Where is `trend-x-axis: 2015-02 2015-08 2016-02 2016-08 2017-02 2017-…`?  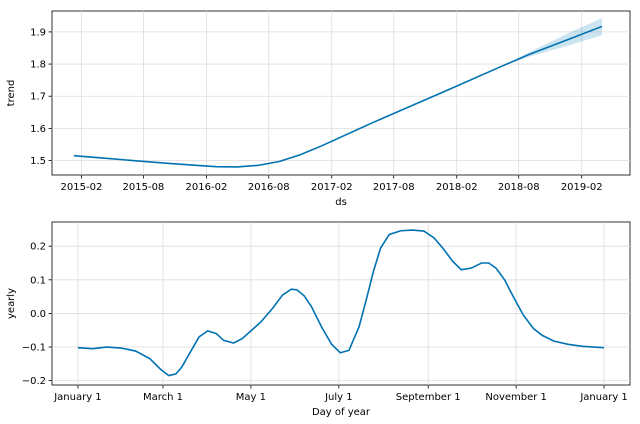 trend-x-axis: 2015-02 2015-08 2016-02 2016-08 2017-02 2017-… is located at coordinates (332, 184).